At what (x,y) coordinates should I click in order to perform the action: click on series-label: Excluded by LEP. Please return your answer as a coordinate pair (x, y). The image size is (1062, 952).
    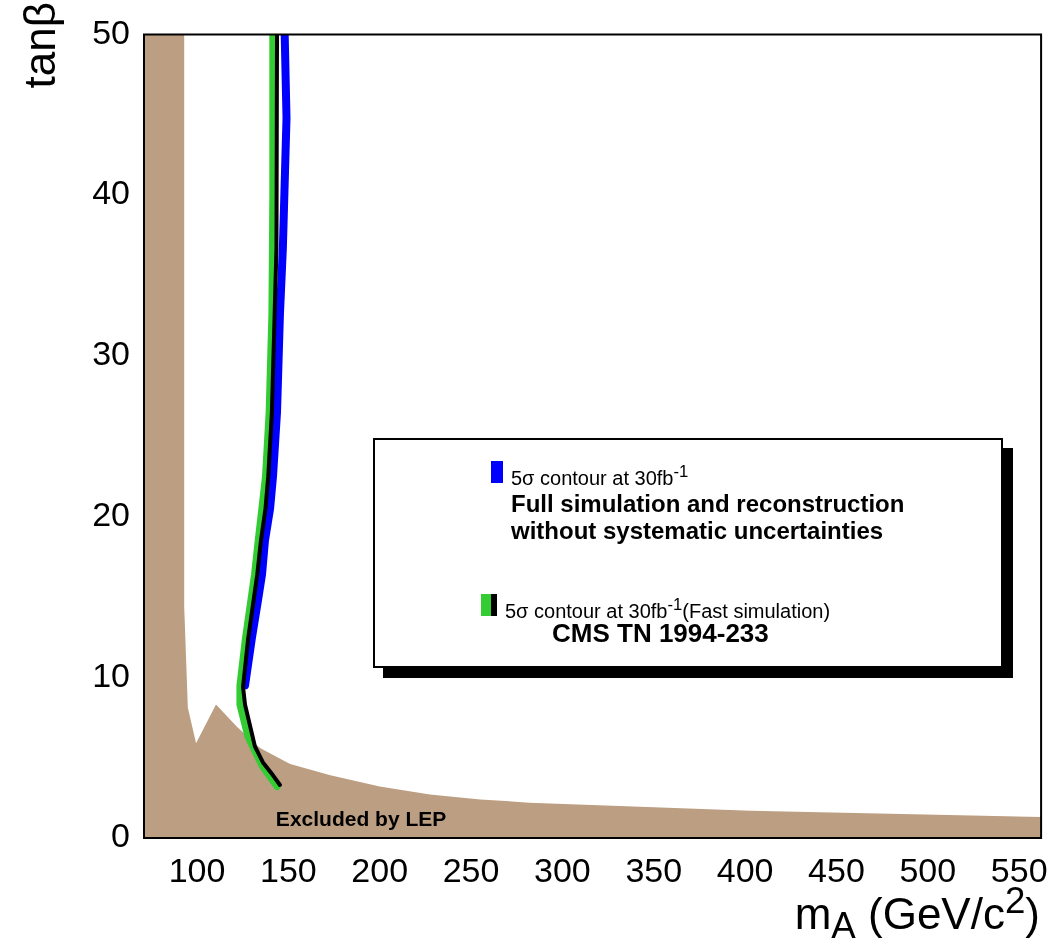
    Looking at the image, I should click on (361, 818).